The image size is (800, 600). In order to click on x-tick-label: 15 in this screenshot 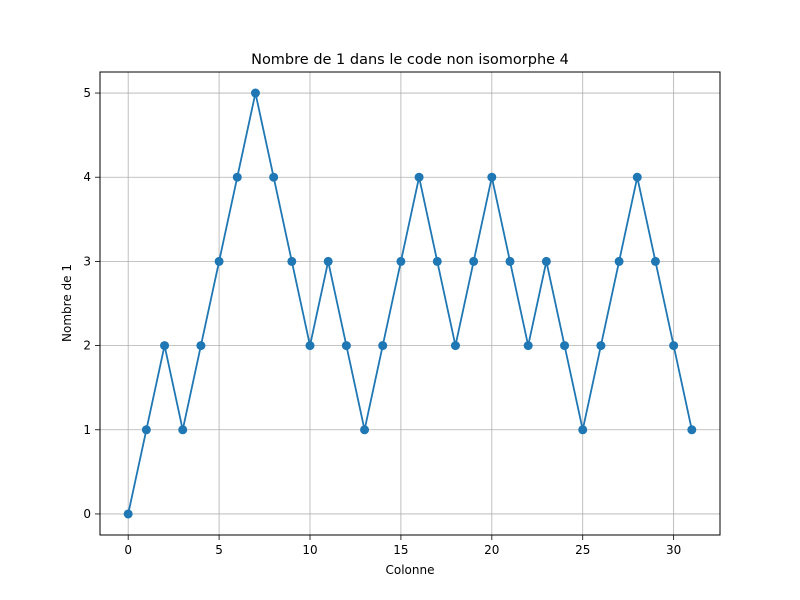, I will do `click(400, 550)`.